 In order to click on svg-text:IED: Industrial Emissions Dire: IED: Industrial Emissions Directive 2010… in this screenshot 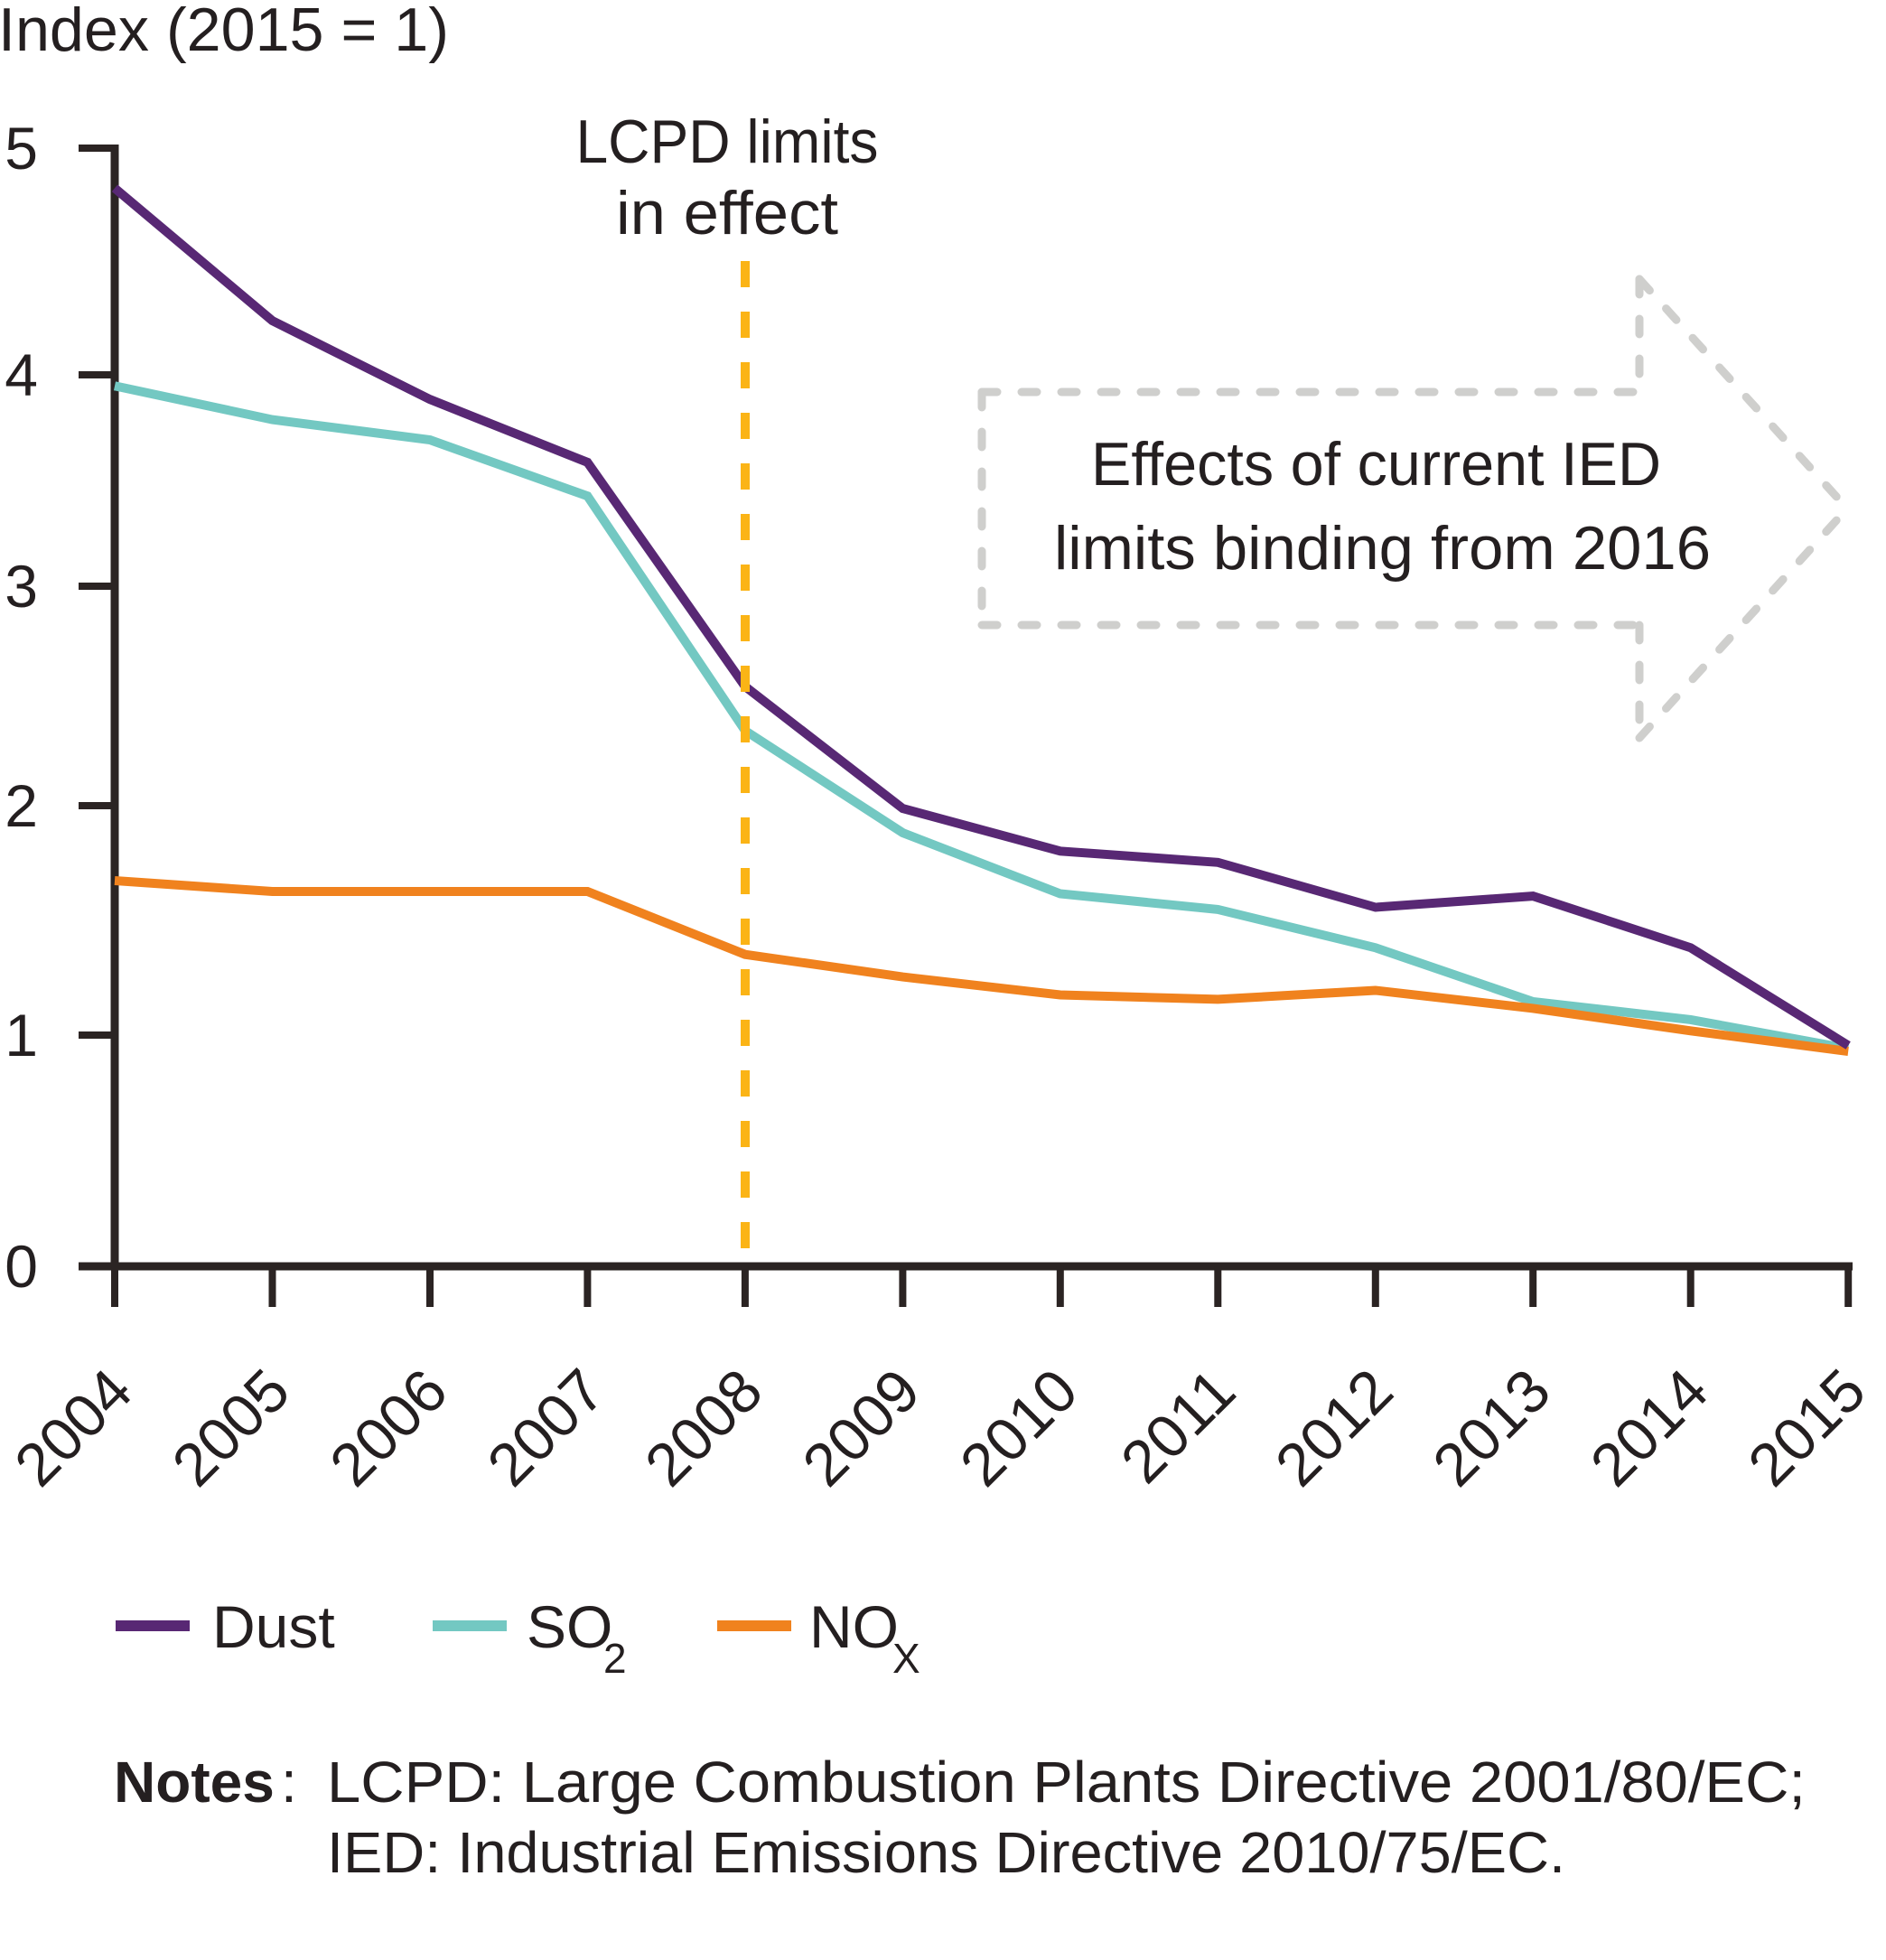, I will do `click(946, 1853)`.